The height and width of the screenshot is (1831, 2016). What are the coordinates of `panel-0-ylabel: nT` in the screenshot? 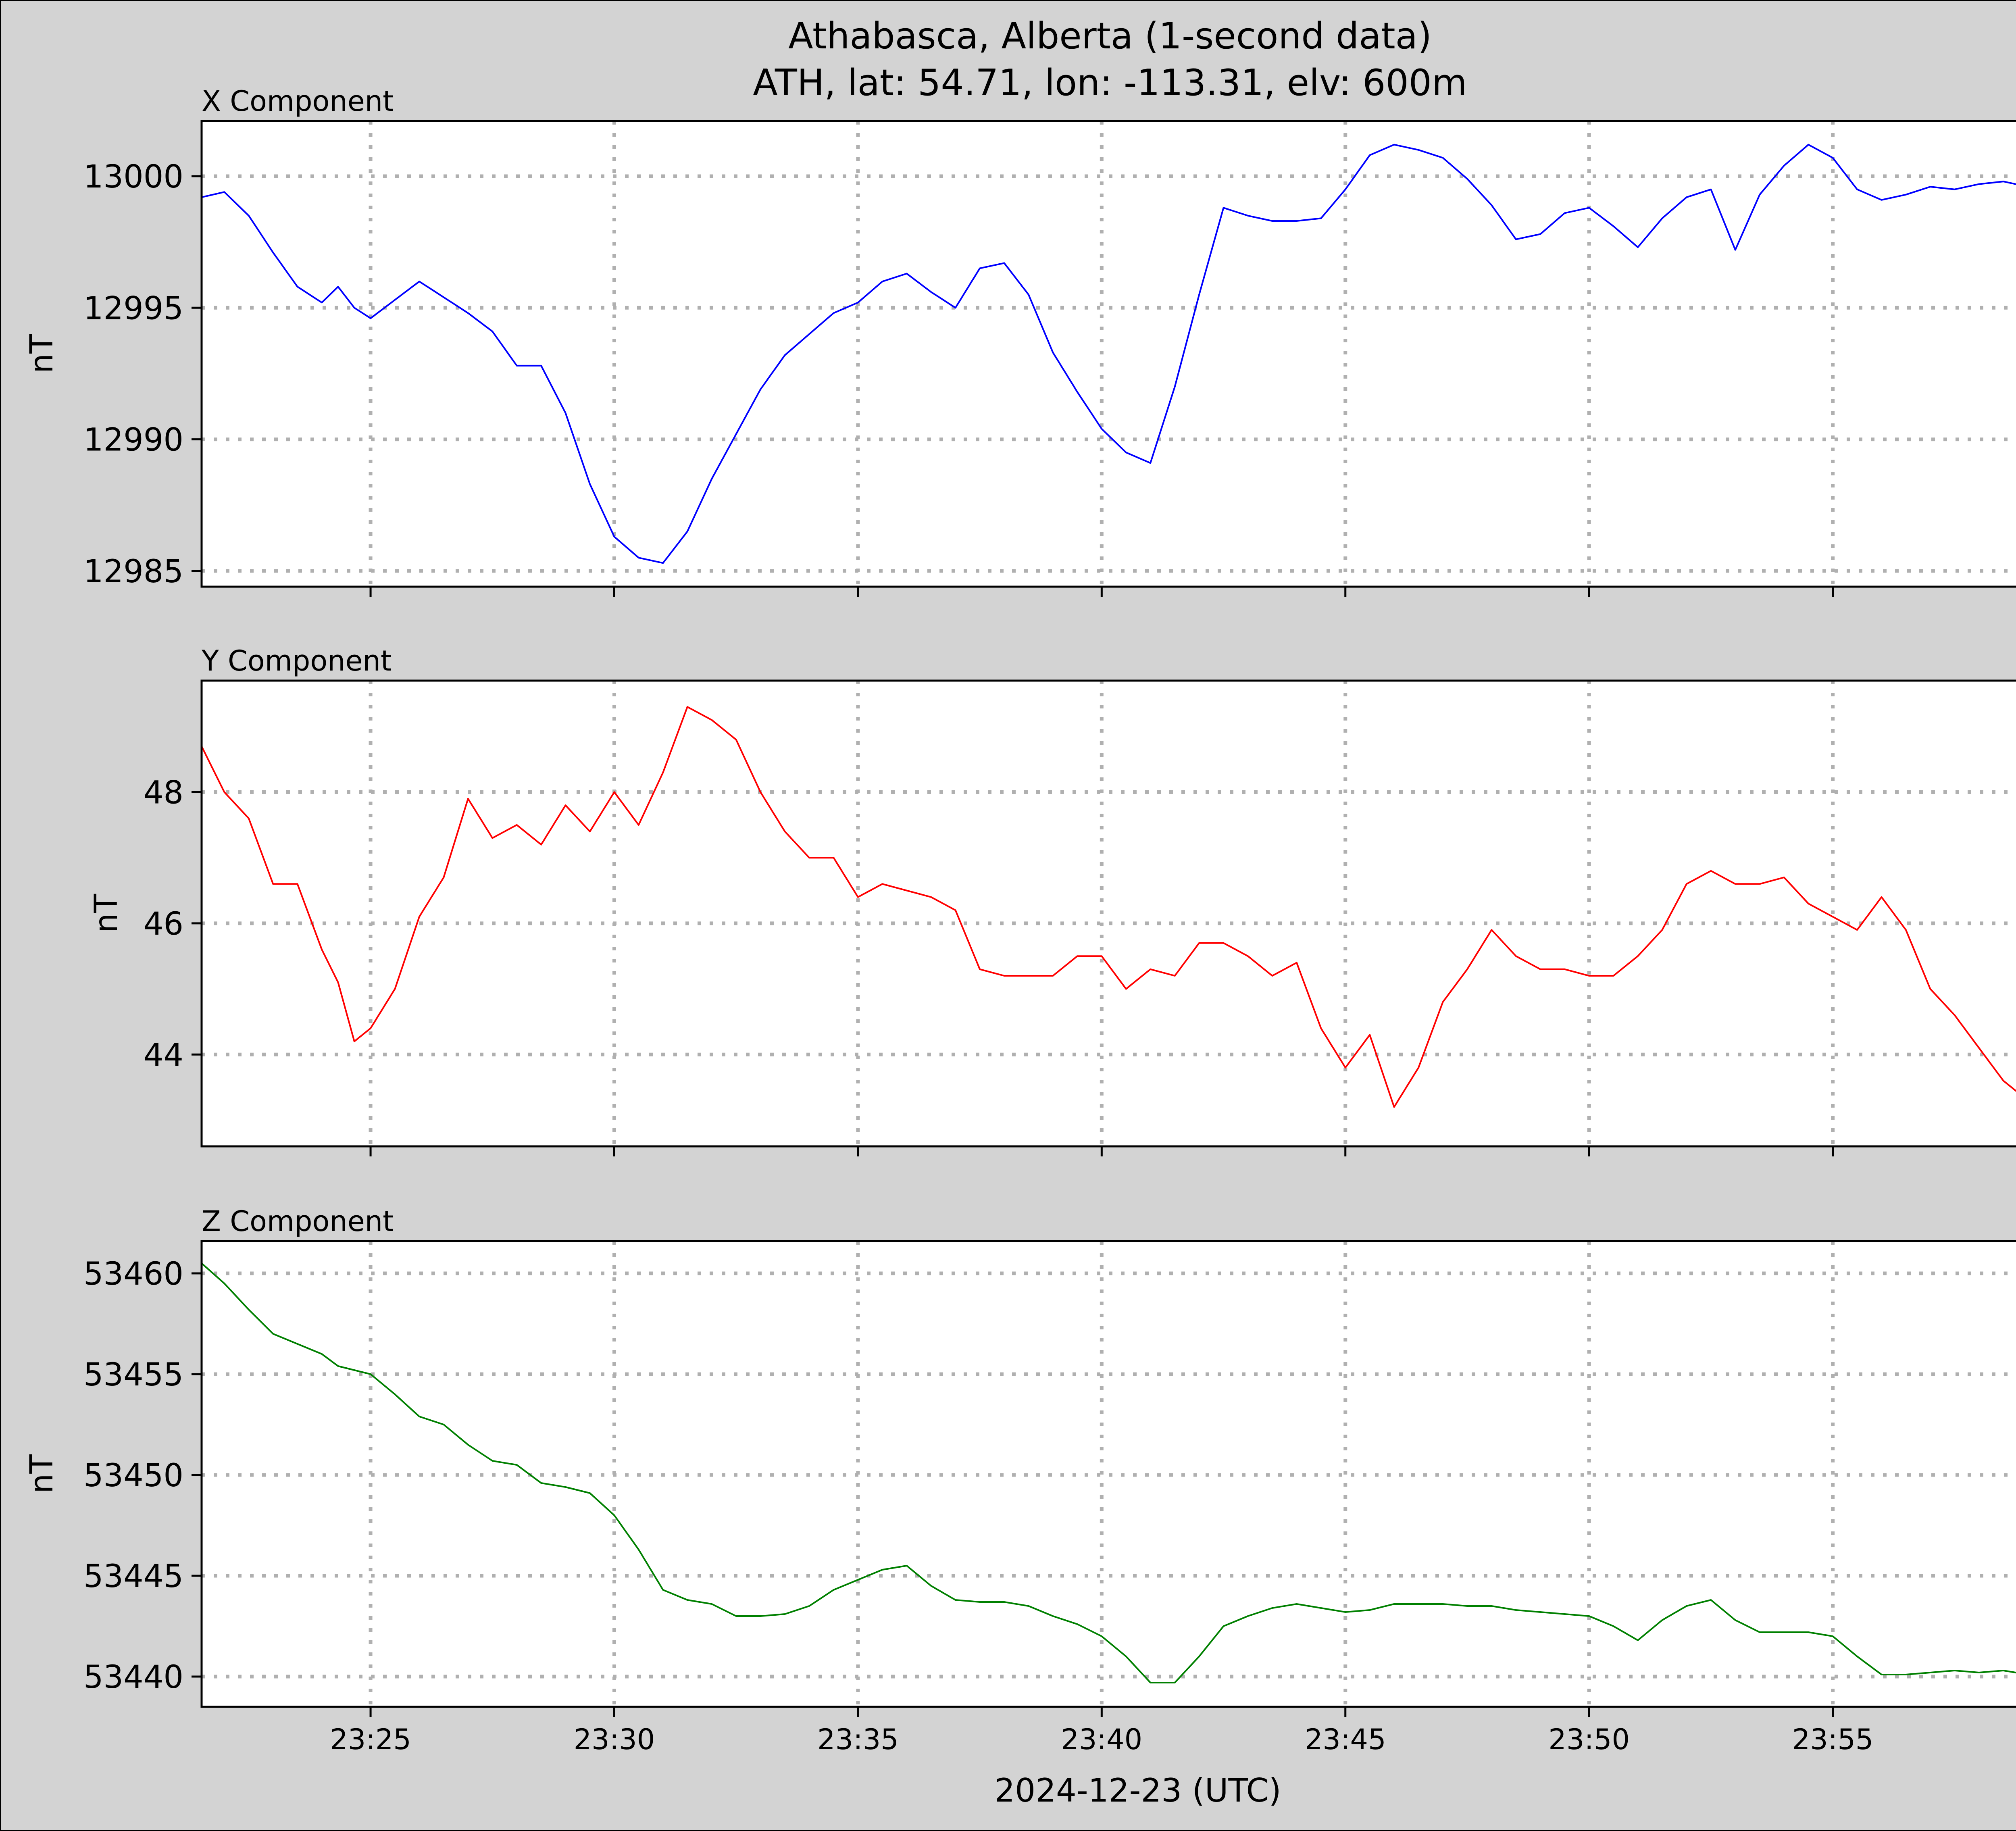 It's located at (42, 353).